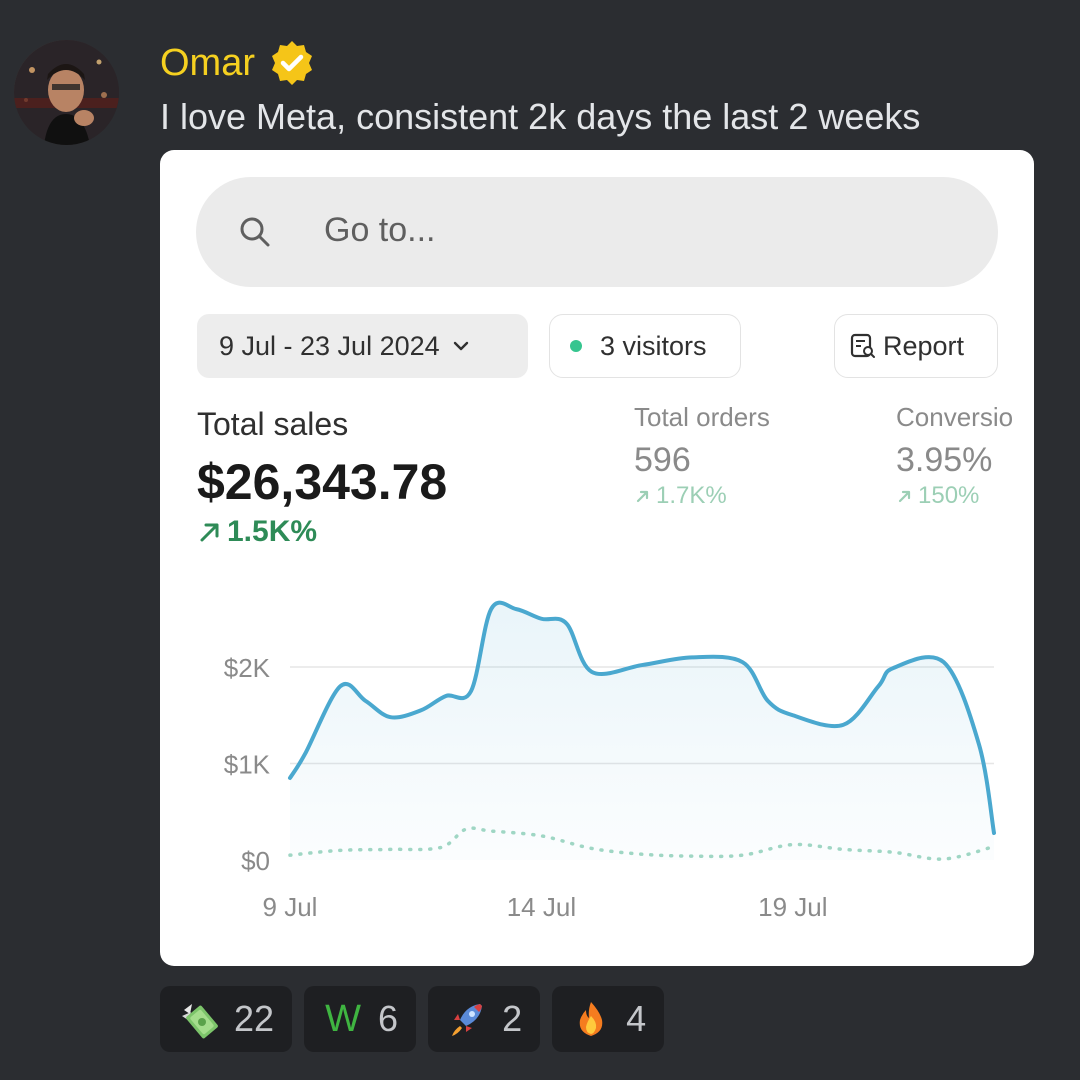 This screenshot has height=1080, width=1080. I want to click on author-row: Omar, so click(238, 63).